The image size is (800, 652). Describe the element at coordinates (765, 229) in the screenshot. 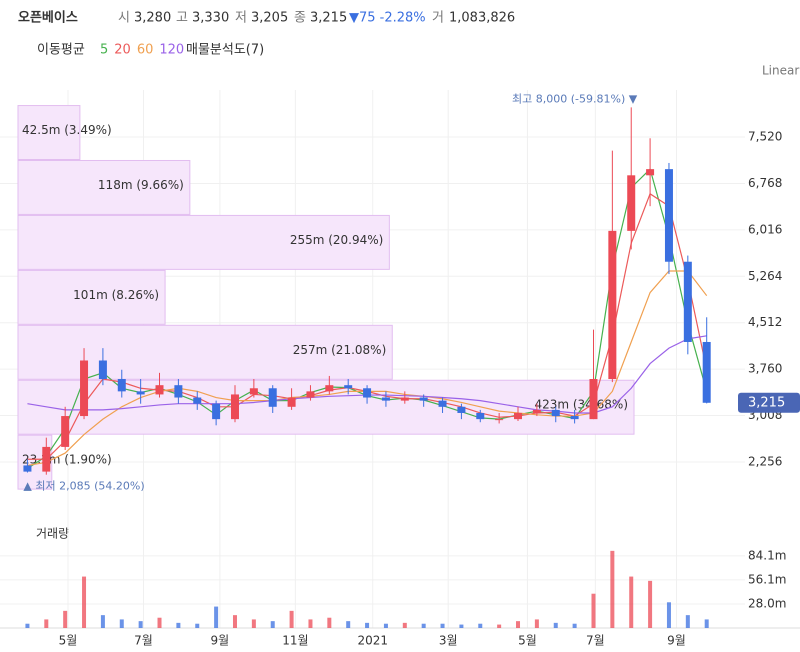

I see `y-tick-label: 6,016` at that location.